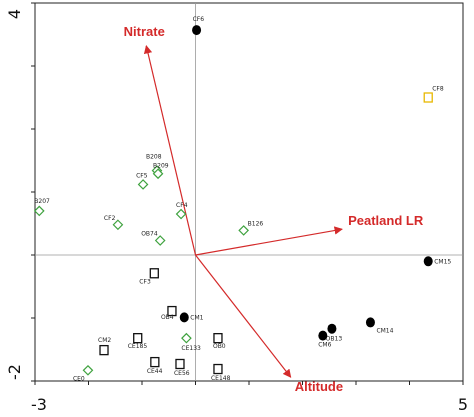  Describe the element at coordinates (319, 386) in the screenshot. I see `vector-label-altitude: Altitude` at that location.